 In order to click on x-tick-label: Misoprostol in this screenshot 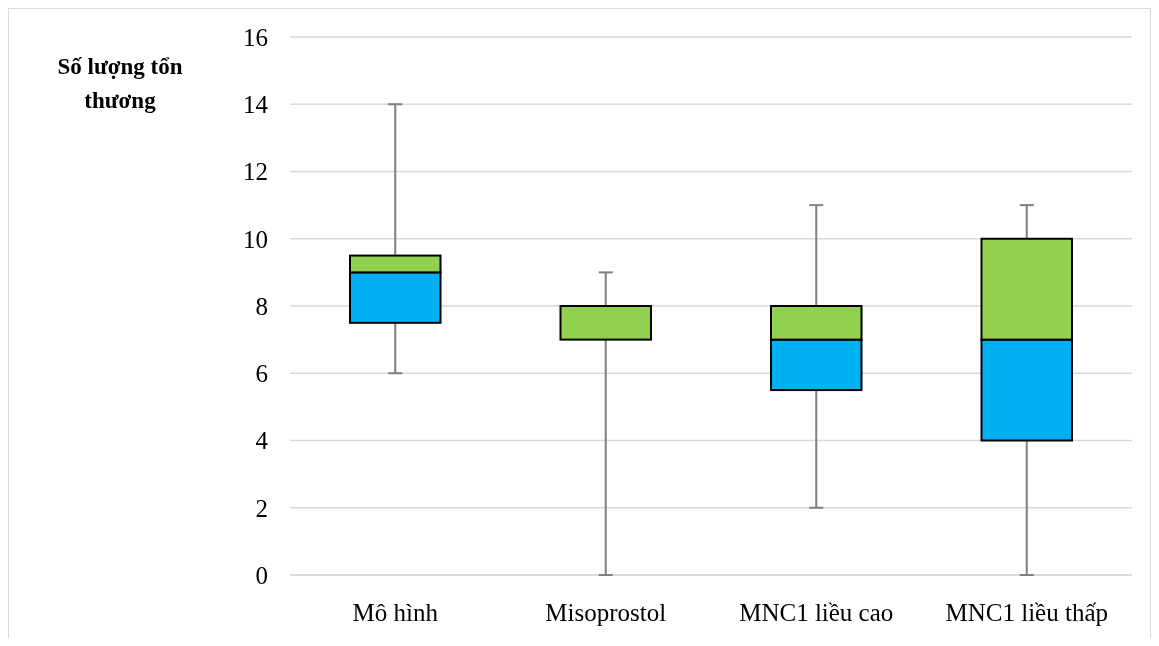, I will do `click(606, 612)`.